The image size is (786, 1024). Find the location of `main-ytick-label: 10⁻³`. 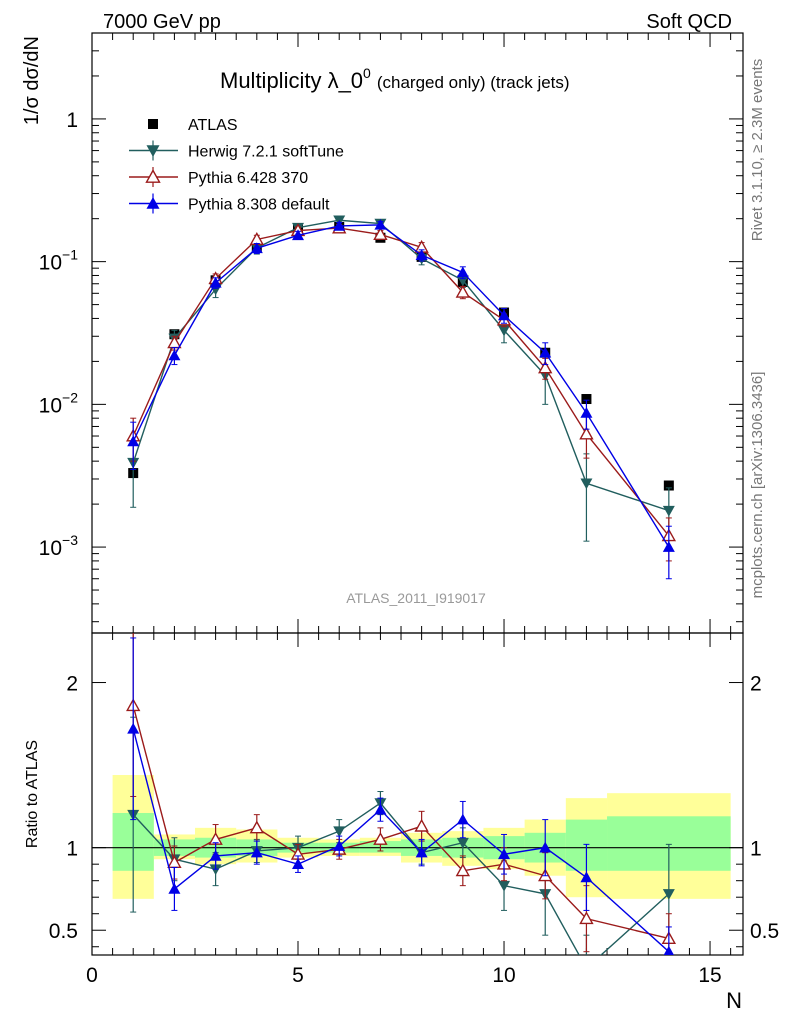

main-ytick-label: 10⁻³ is located at coordinates (59, 546).